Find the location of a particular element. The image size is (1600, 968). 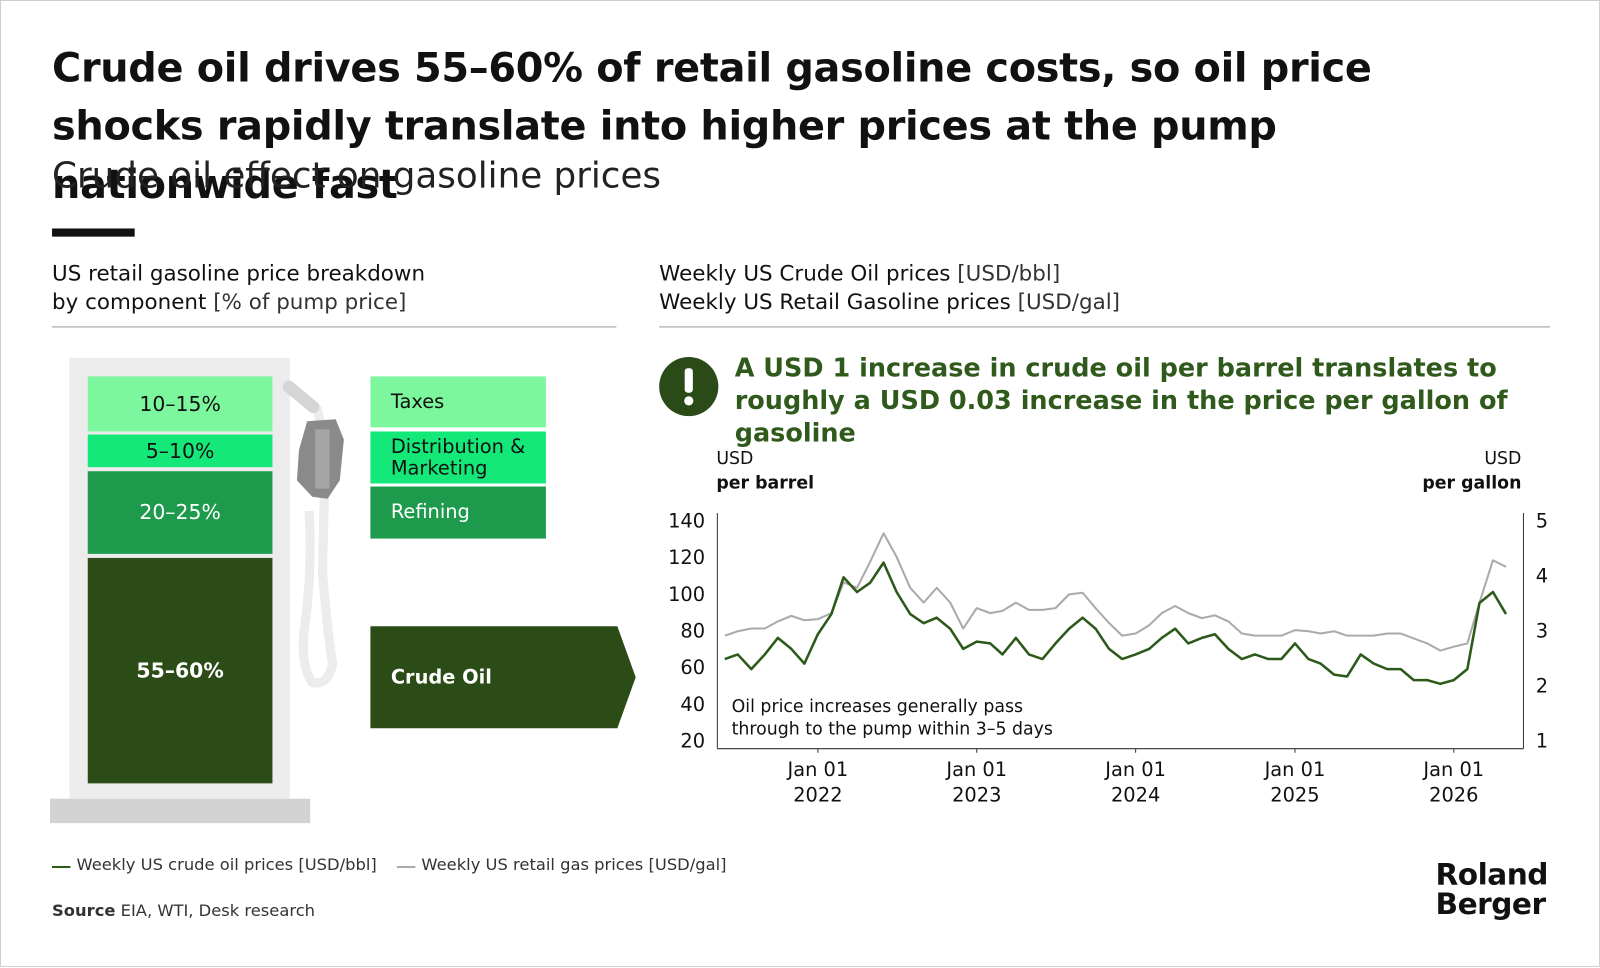

y-tick-label: 140 is located at coordinates (687, 521).